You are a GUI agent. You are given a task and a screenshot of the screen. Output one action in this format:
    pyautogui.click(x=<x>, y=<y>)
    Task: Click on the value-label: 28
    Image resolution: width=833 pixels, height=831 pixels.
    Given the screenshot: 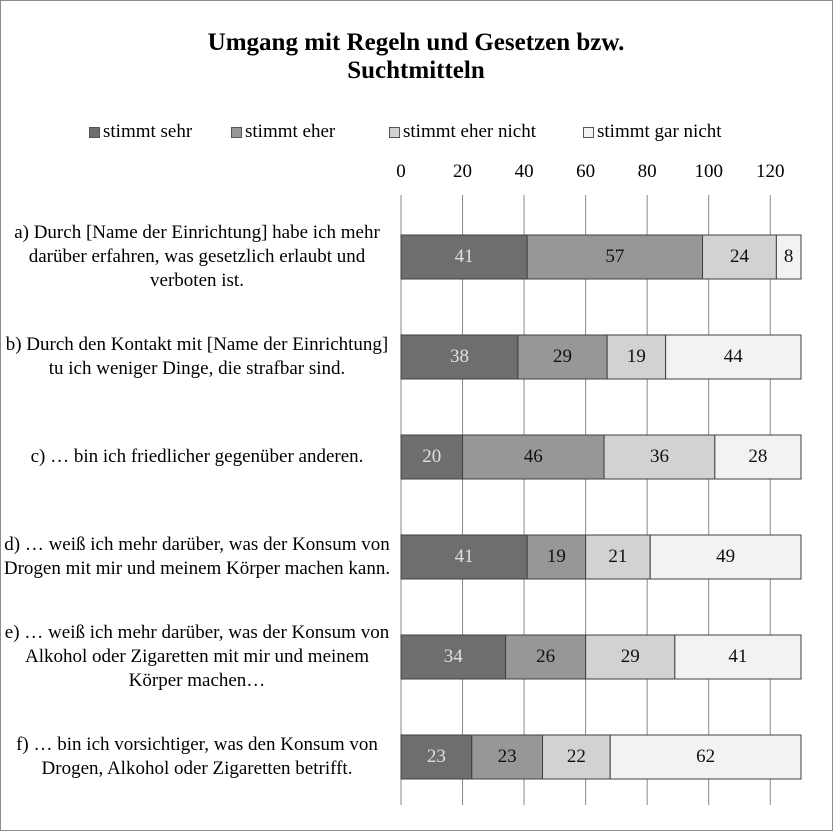 What is the action you would take?
    pyautogui.click(x=758, y=456)
    